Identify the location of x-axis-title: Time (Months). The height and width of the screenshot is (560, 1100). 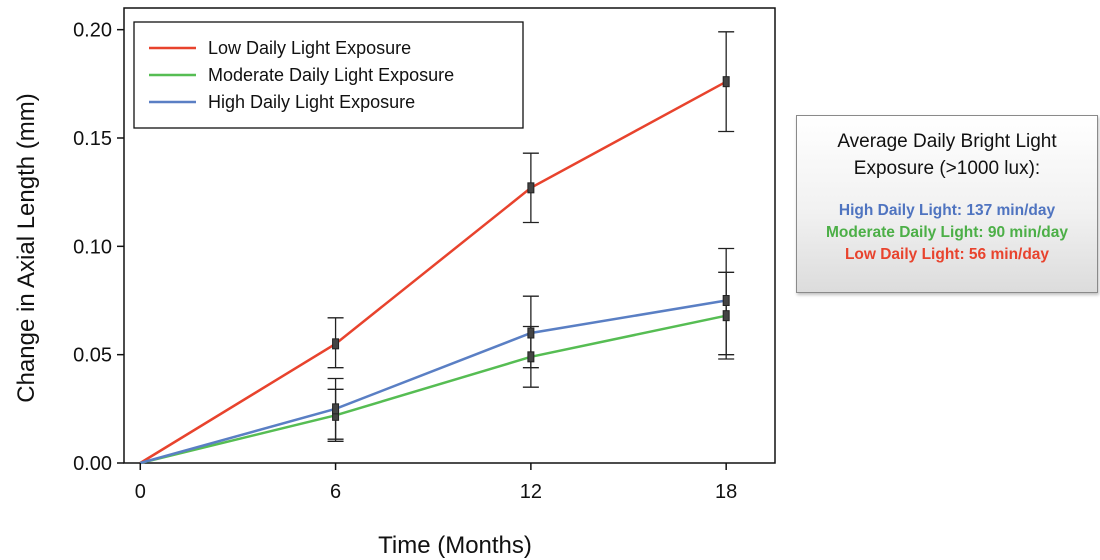
(455, 545).